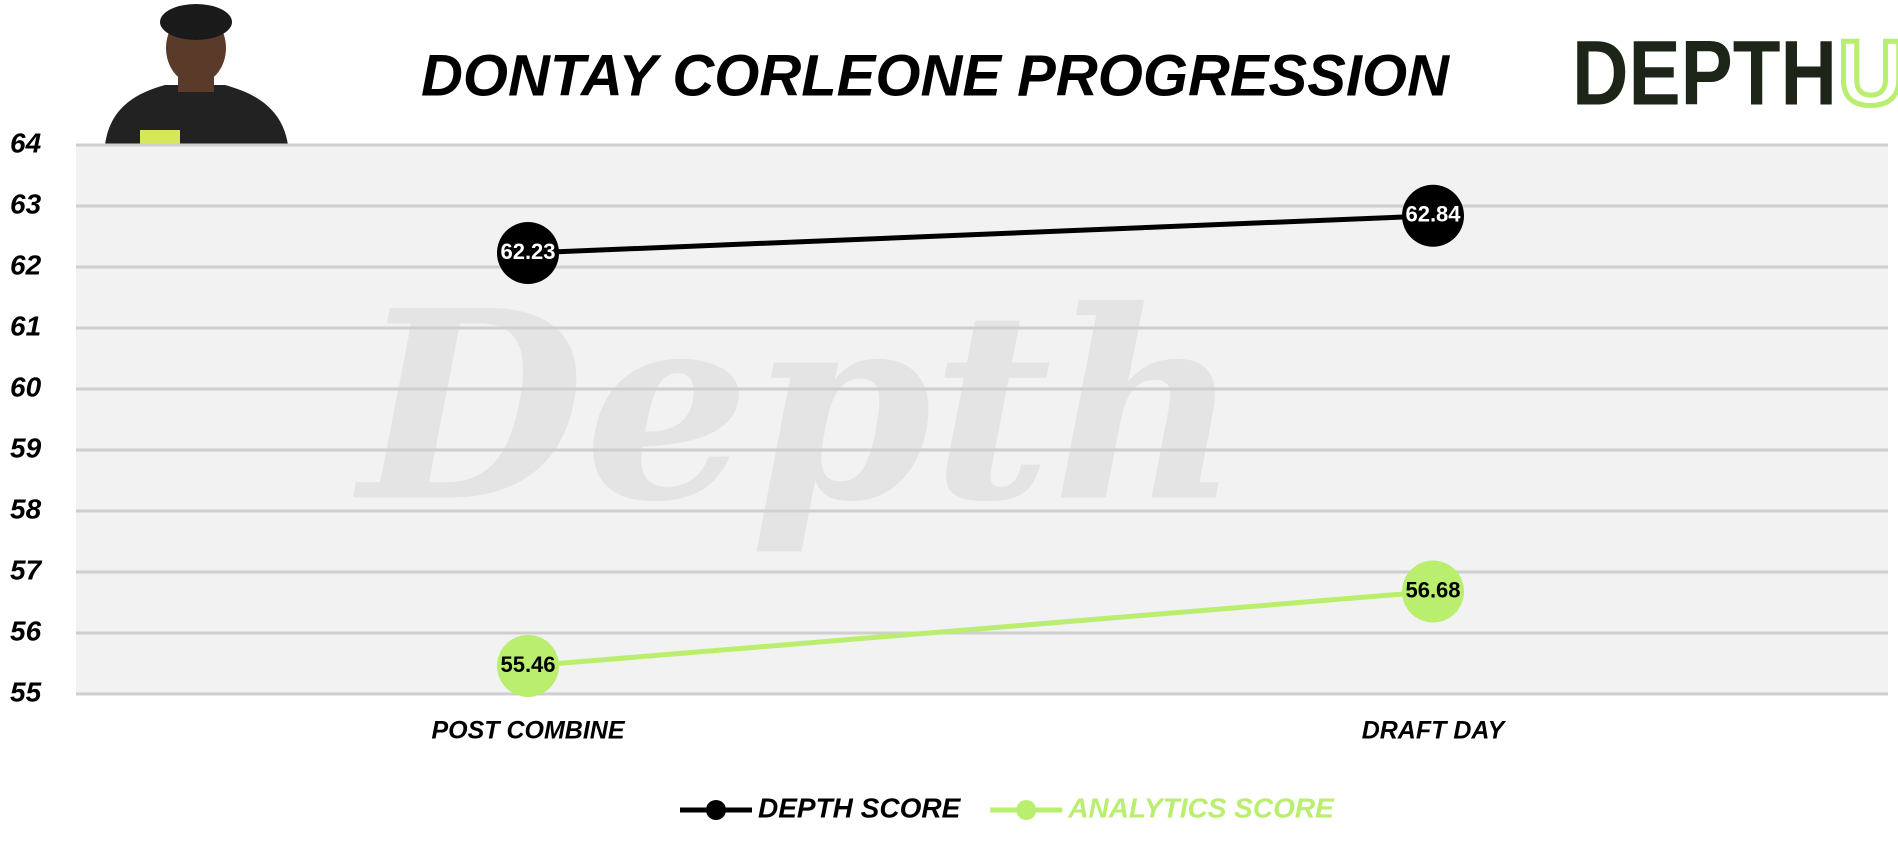 This screenshot has width=1898, height=845. I want to click on y-tick-label: 62, so click(26, 264).